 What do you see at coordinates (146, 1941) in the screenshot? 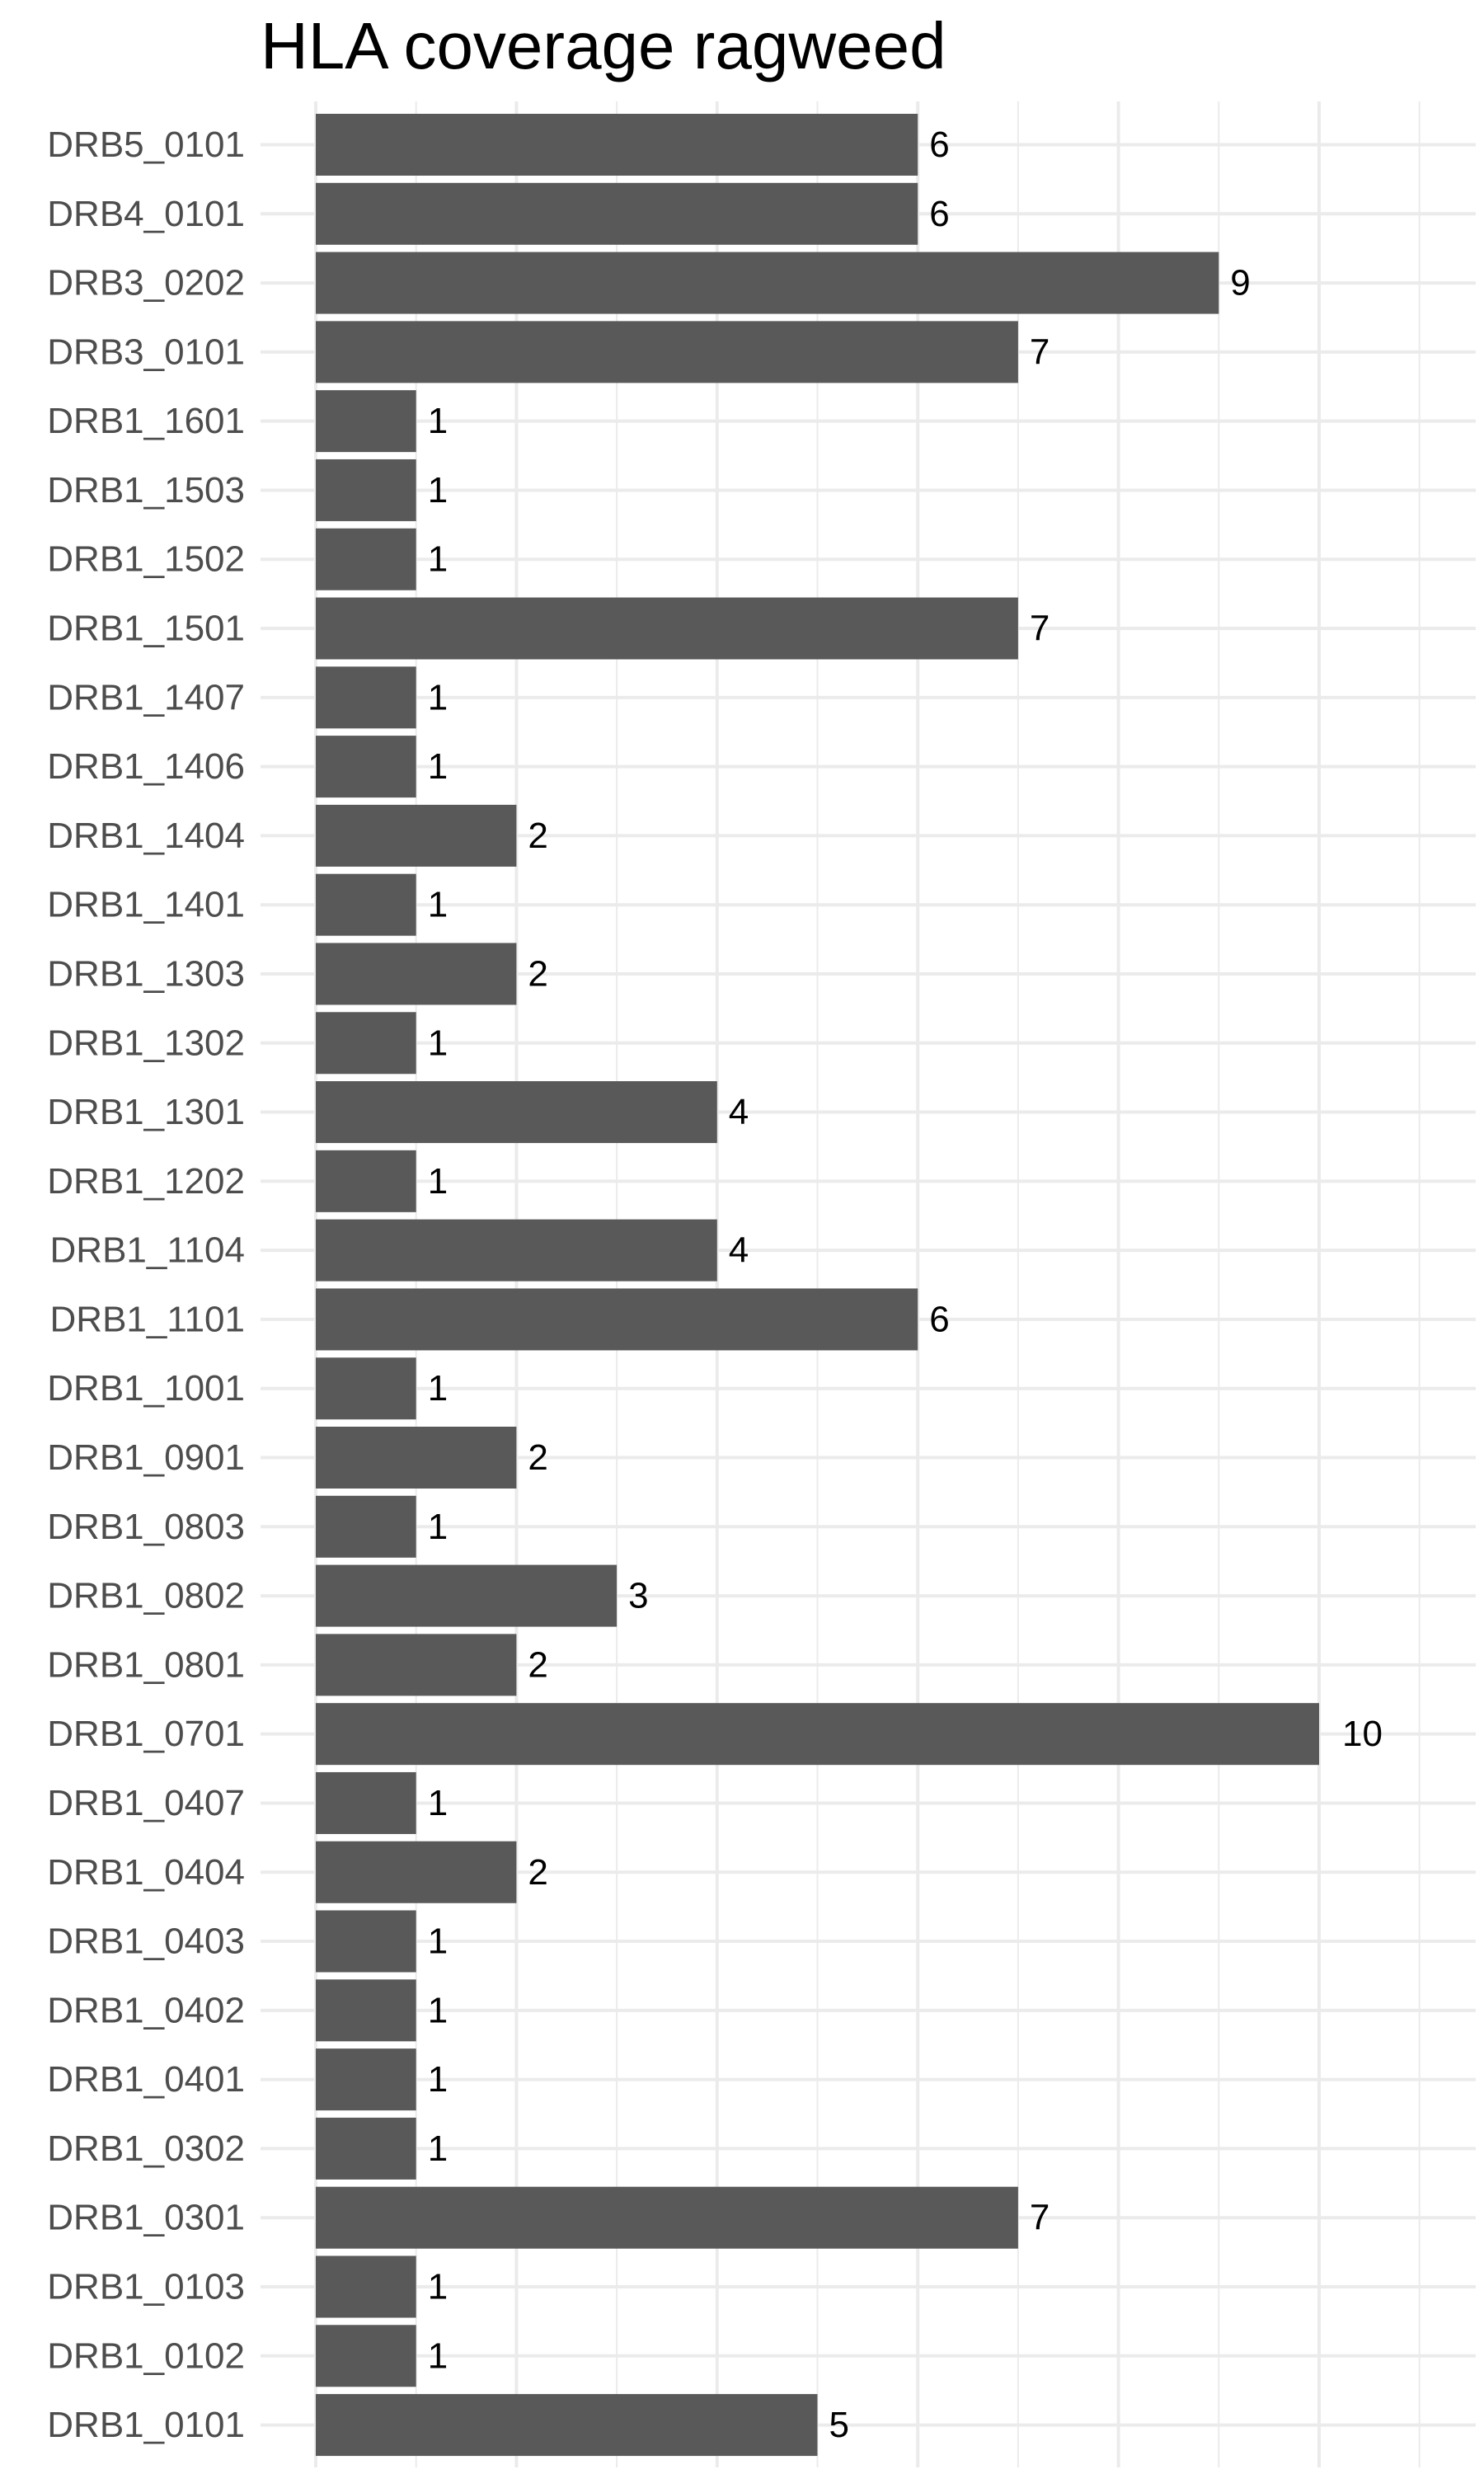
I see `y-tick-label: DRB1_0403` at bounding box center [146, 1941].